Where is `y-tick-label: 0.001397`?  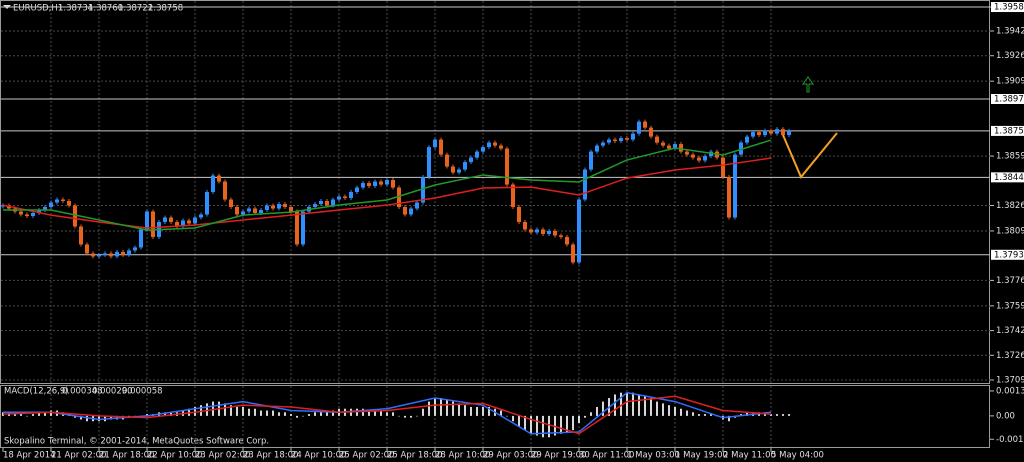
y-tick-label: 0.001397 is located at coordinates (1010, 391).